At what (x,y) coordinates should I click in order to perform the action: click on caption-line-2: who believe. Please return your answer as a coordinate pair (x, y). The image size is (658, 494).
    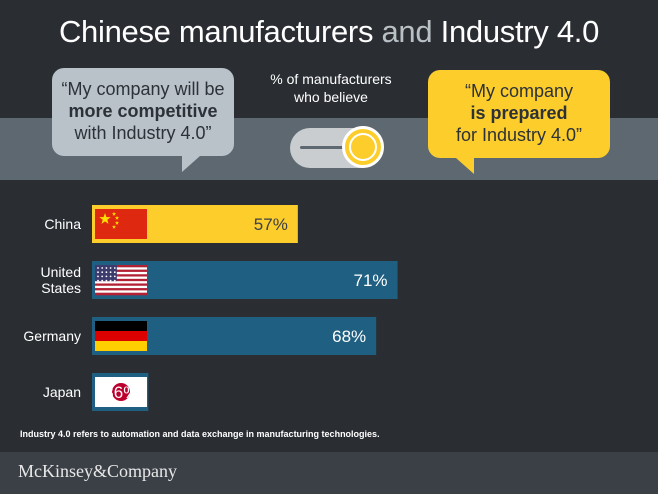
    Looking at the image, I should click on (331, 97).